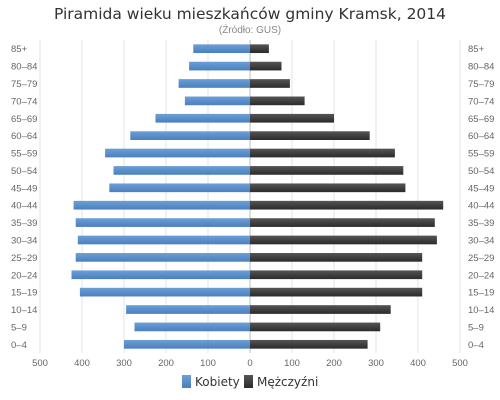  I want to click on legend: Kobiety Mężczyźni, so click(250, 382).